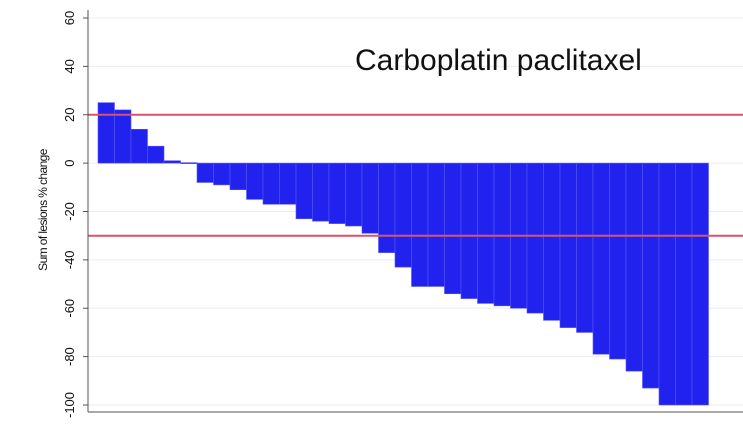 The height and width of the screenshot is (424, 743). I want to click on y-tick-label: -60, so click(69, 308).